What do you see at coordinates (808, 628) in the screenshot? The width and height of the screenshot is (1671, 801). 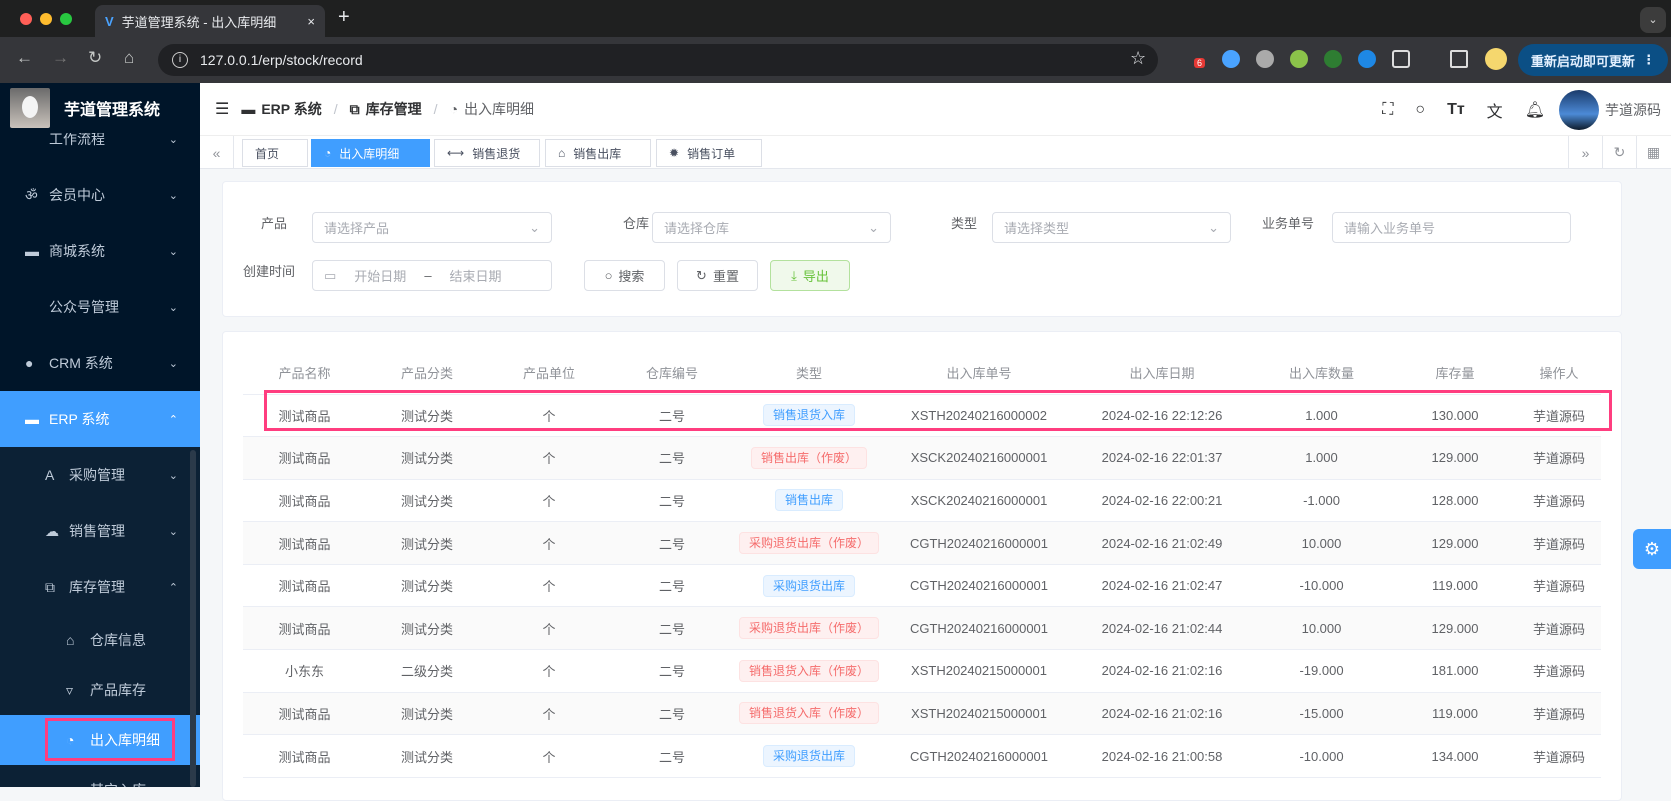 I see `type-tag: 采购退货出库（作废）` at bounding box center [808, 628].